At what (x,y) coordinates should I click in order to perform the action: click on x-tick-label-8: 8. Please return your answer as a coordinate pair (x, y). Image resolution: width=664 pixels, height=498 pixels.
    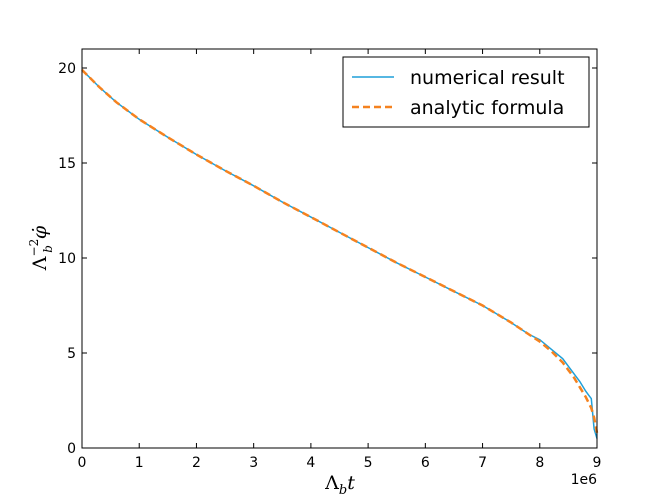
    Looking at the image, I should click on (539, 463).